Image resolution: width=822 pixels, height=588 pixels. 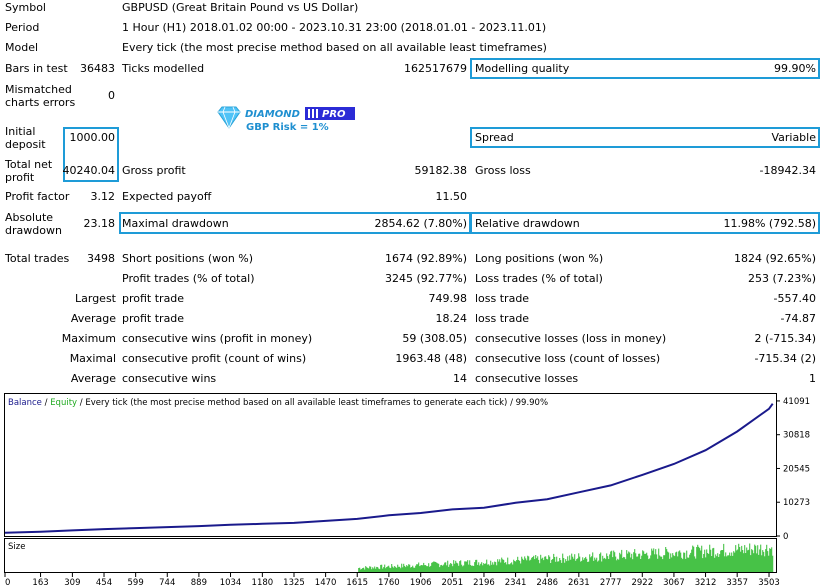 I want to click on period-label: Period, so click(x=22, y=27).